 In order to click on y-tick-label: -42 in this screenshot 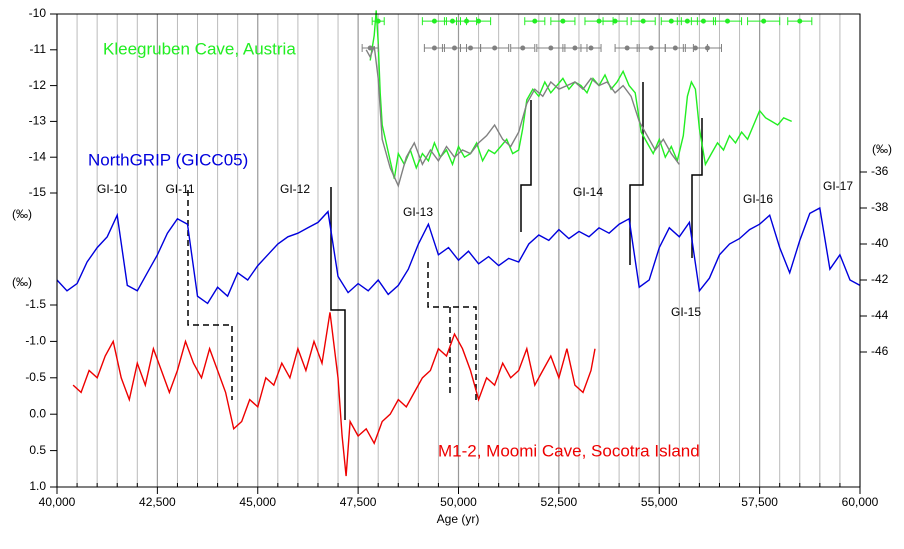, I will do `click(880, 279)`.